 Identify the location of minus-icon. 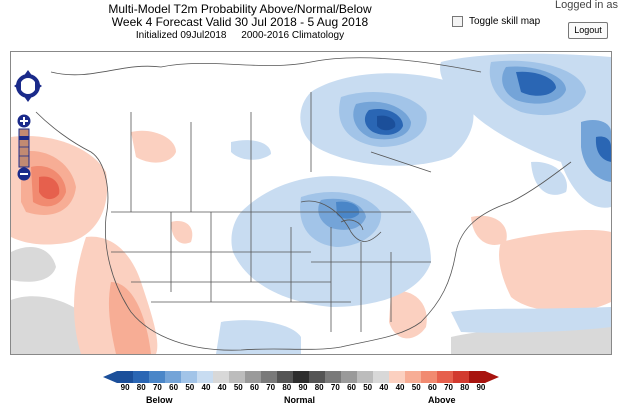
(24, 174).